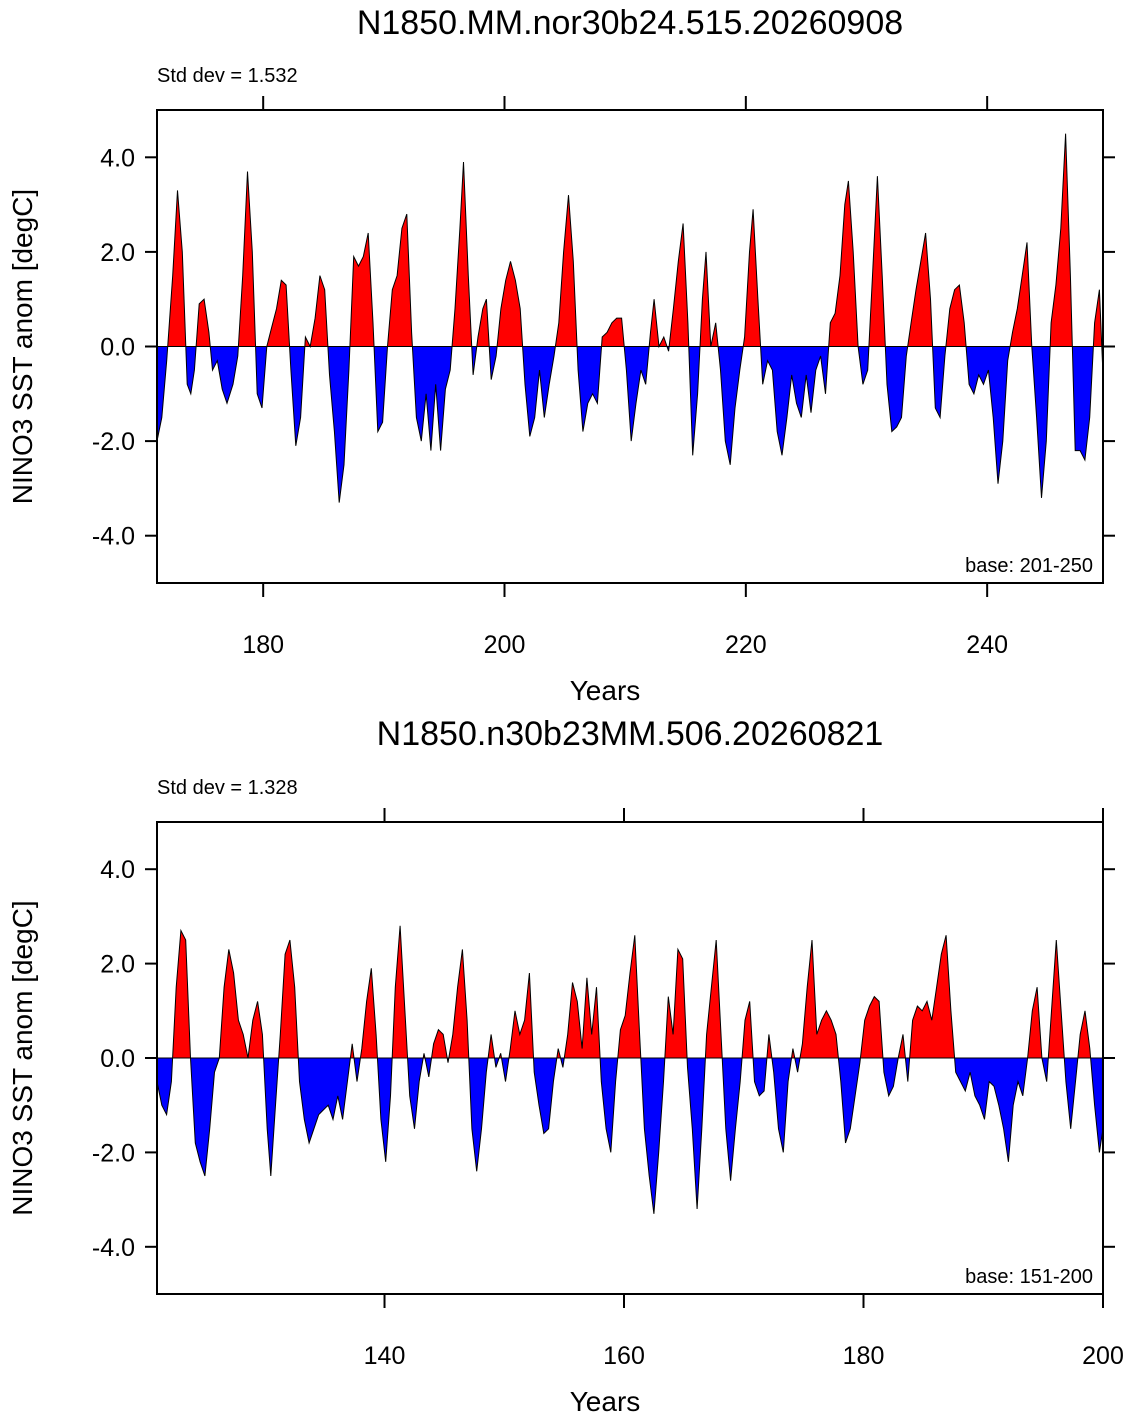 The height and width of the screenshot is (1420, 1135). Describe the element at coordinates (630, 23) in the screenshot. I see `chart-title: N1850.MM.nor30b24.515.20260908` at that location.